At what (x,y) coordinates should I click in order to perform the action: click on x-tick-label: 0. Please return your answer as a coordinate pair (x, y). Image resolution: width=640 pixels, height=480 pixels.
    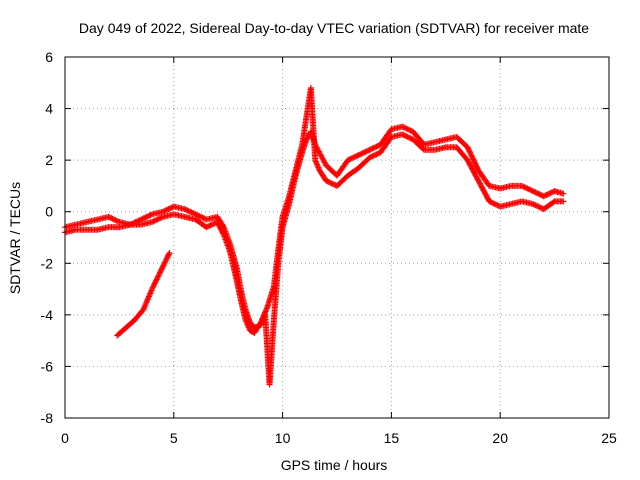
    Looking at the image, I should click on (65, 438).